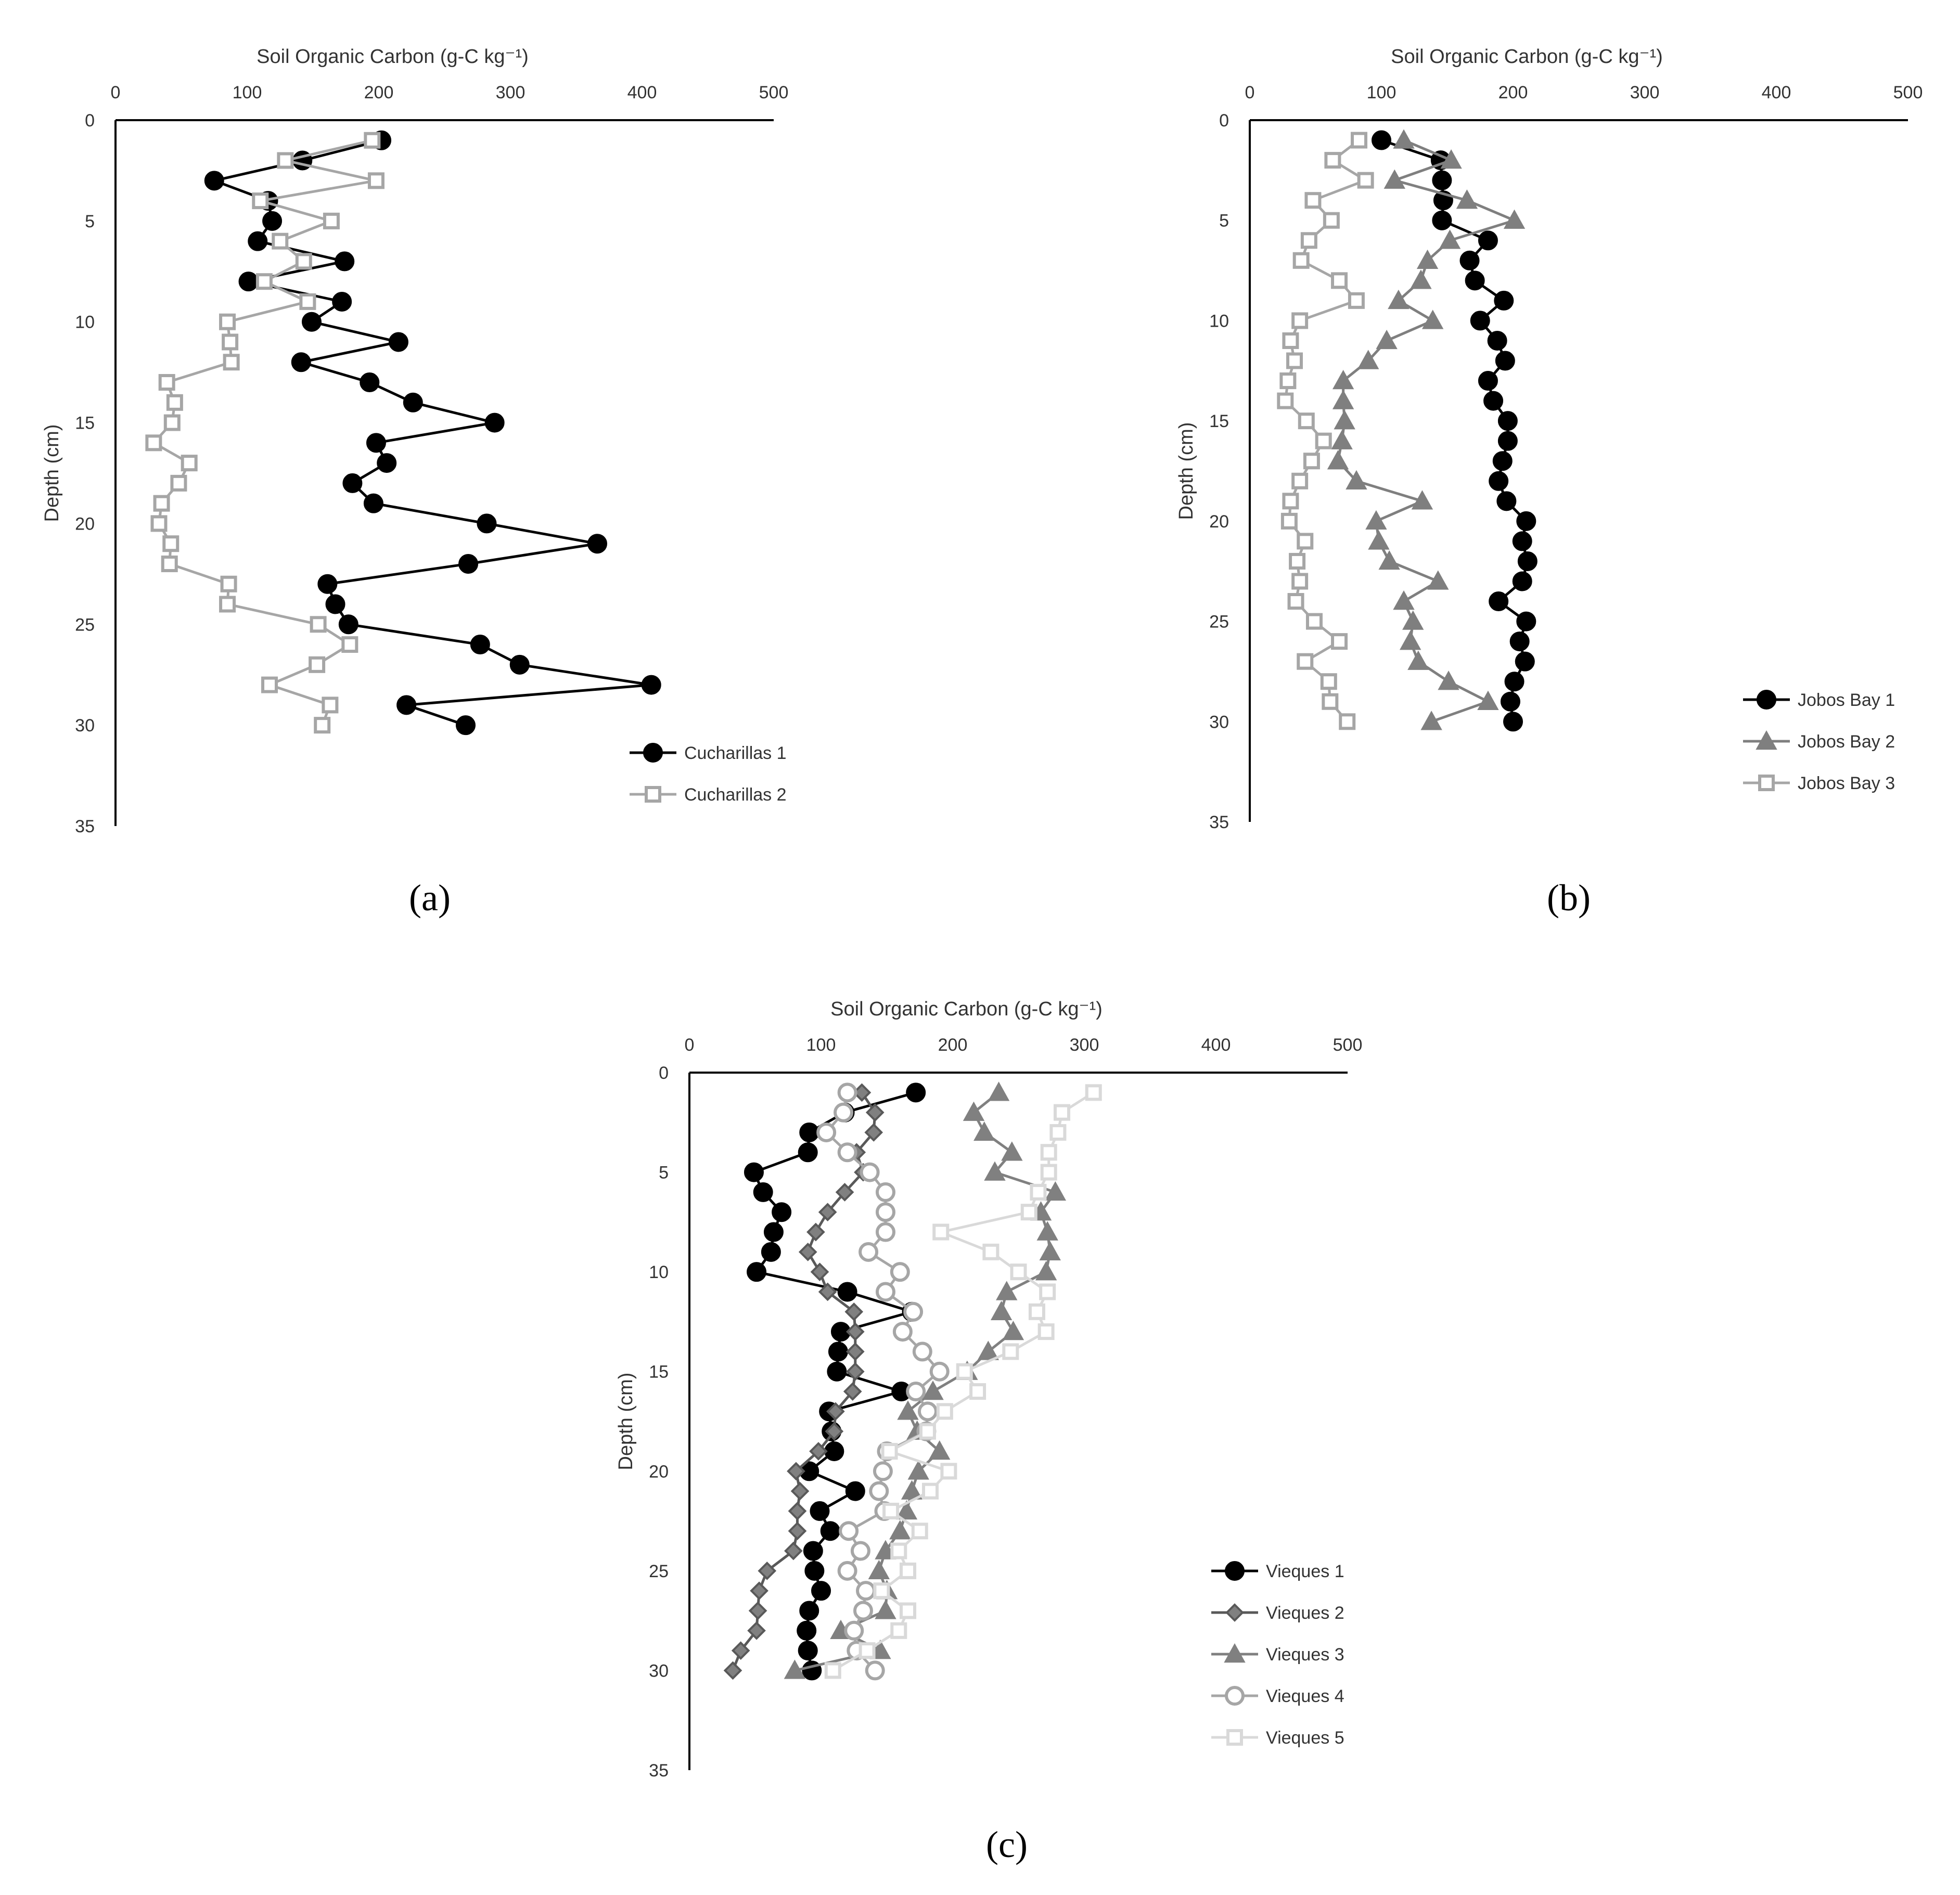 The image size is (1960, 1895). Describe the element at coordinates (1007, 1844) in the screenshot. I see `panel-label: (c)` at that location.